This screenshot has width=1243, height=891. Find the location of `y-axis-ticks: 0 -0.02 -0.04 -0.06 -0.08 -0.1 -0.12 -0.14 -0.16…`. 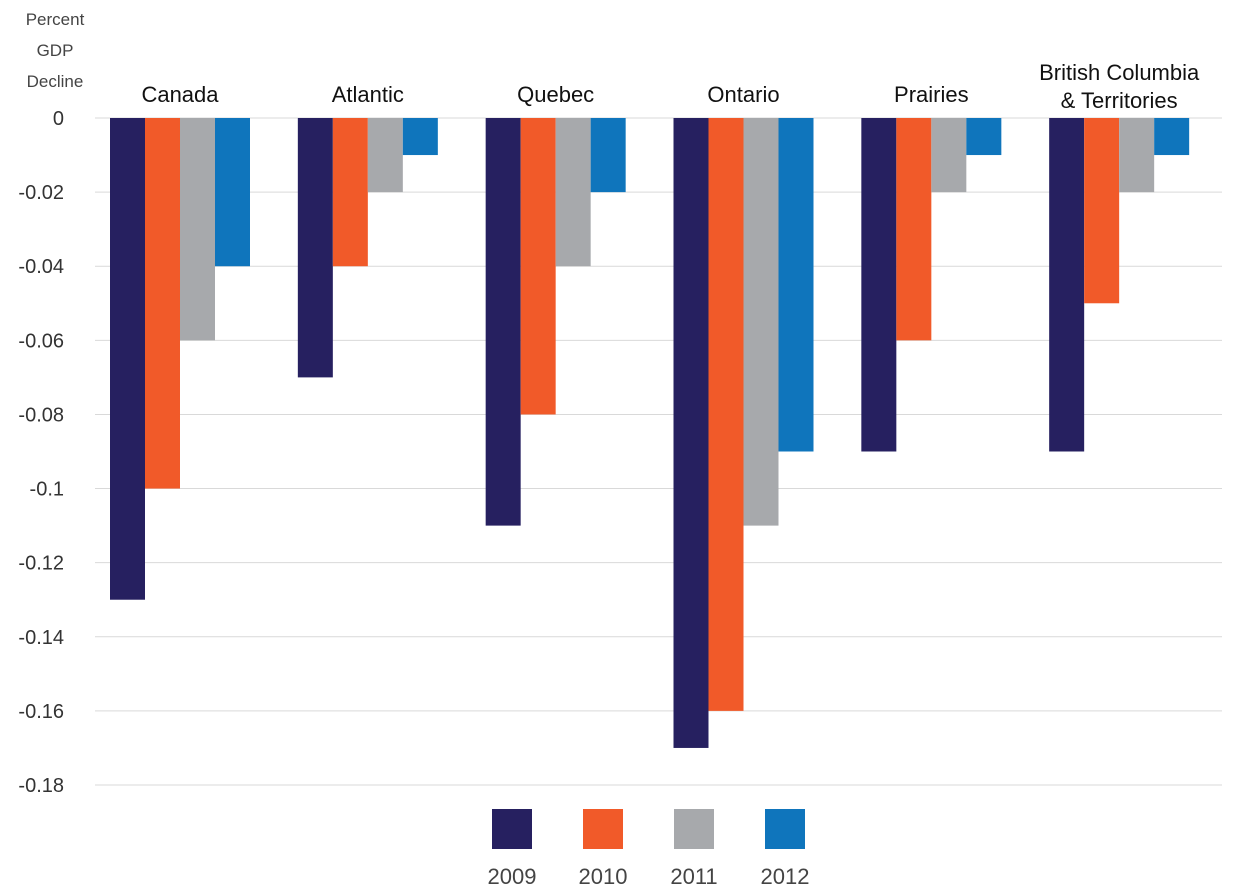

y-axis-ticks: 0 -0.02 -0.04 -0.06 -0.08 -0.1 -0.12 -0.14 -0.16… is located at coordinates (41, 452).